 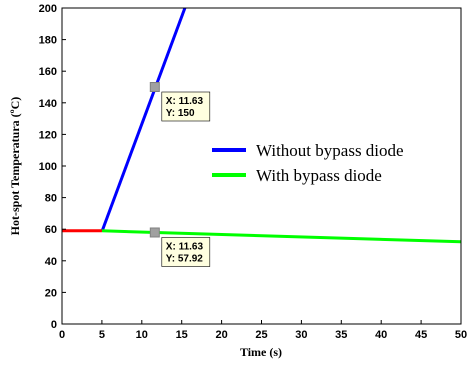 I want to click on x-tick-label: 15, so click(x=182, y=335).